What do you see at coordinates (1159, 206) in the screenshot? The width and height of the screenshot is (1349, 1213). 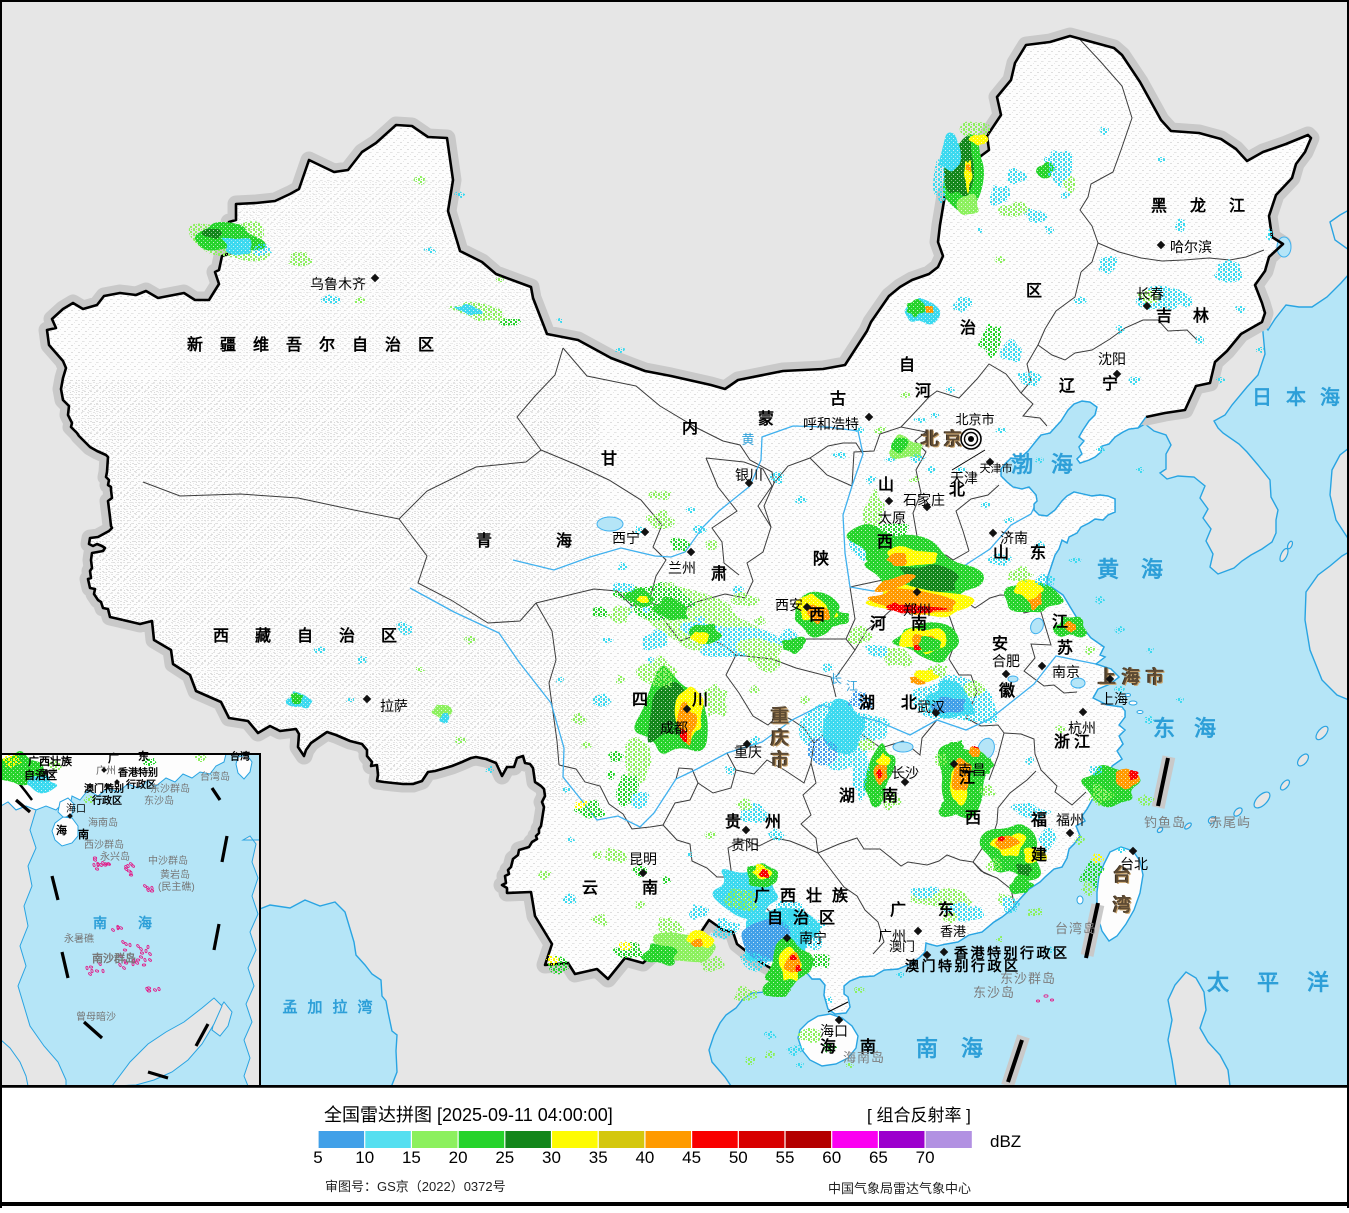 I see `svg-text: 黑` at bounding box center [1159, 206].